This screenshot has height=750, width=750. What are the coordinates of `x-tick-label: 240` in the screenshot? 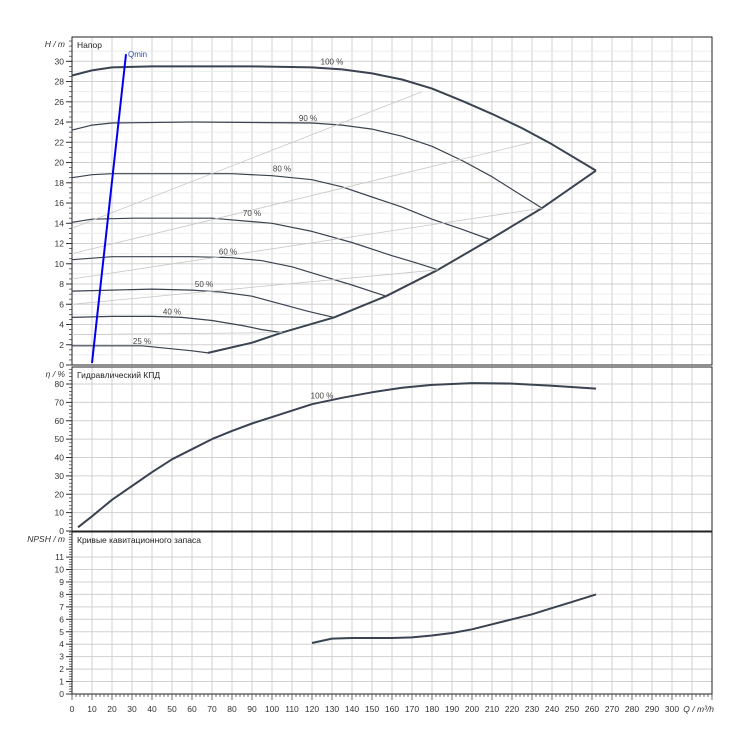 It's located at (552, 709).